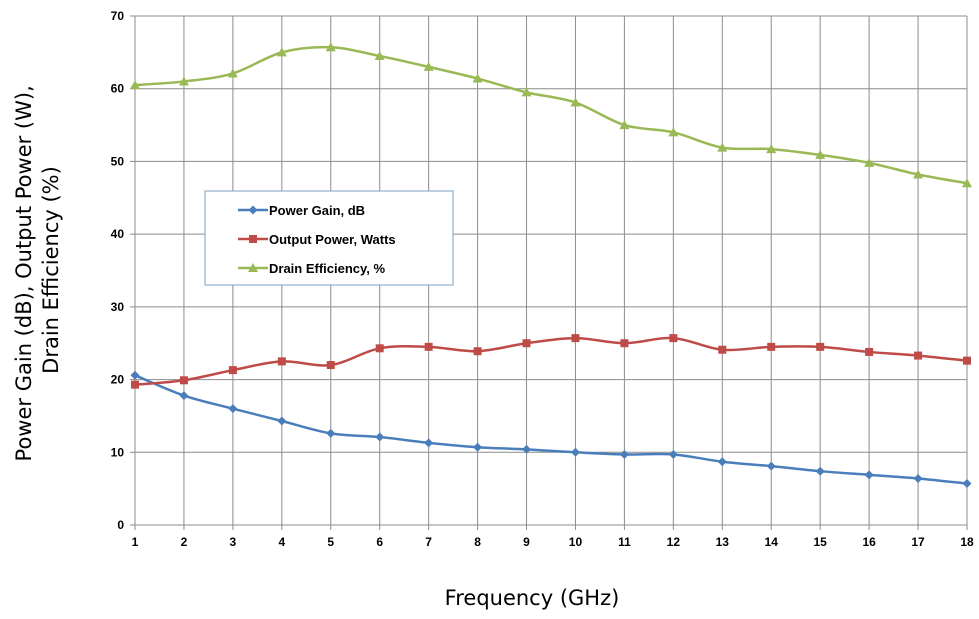 Image resolution: width=979 pixels, height=619 pixels. I want to click on y-tick-label: 40, so click(118, 234).